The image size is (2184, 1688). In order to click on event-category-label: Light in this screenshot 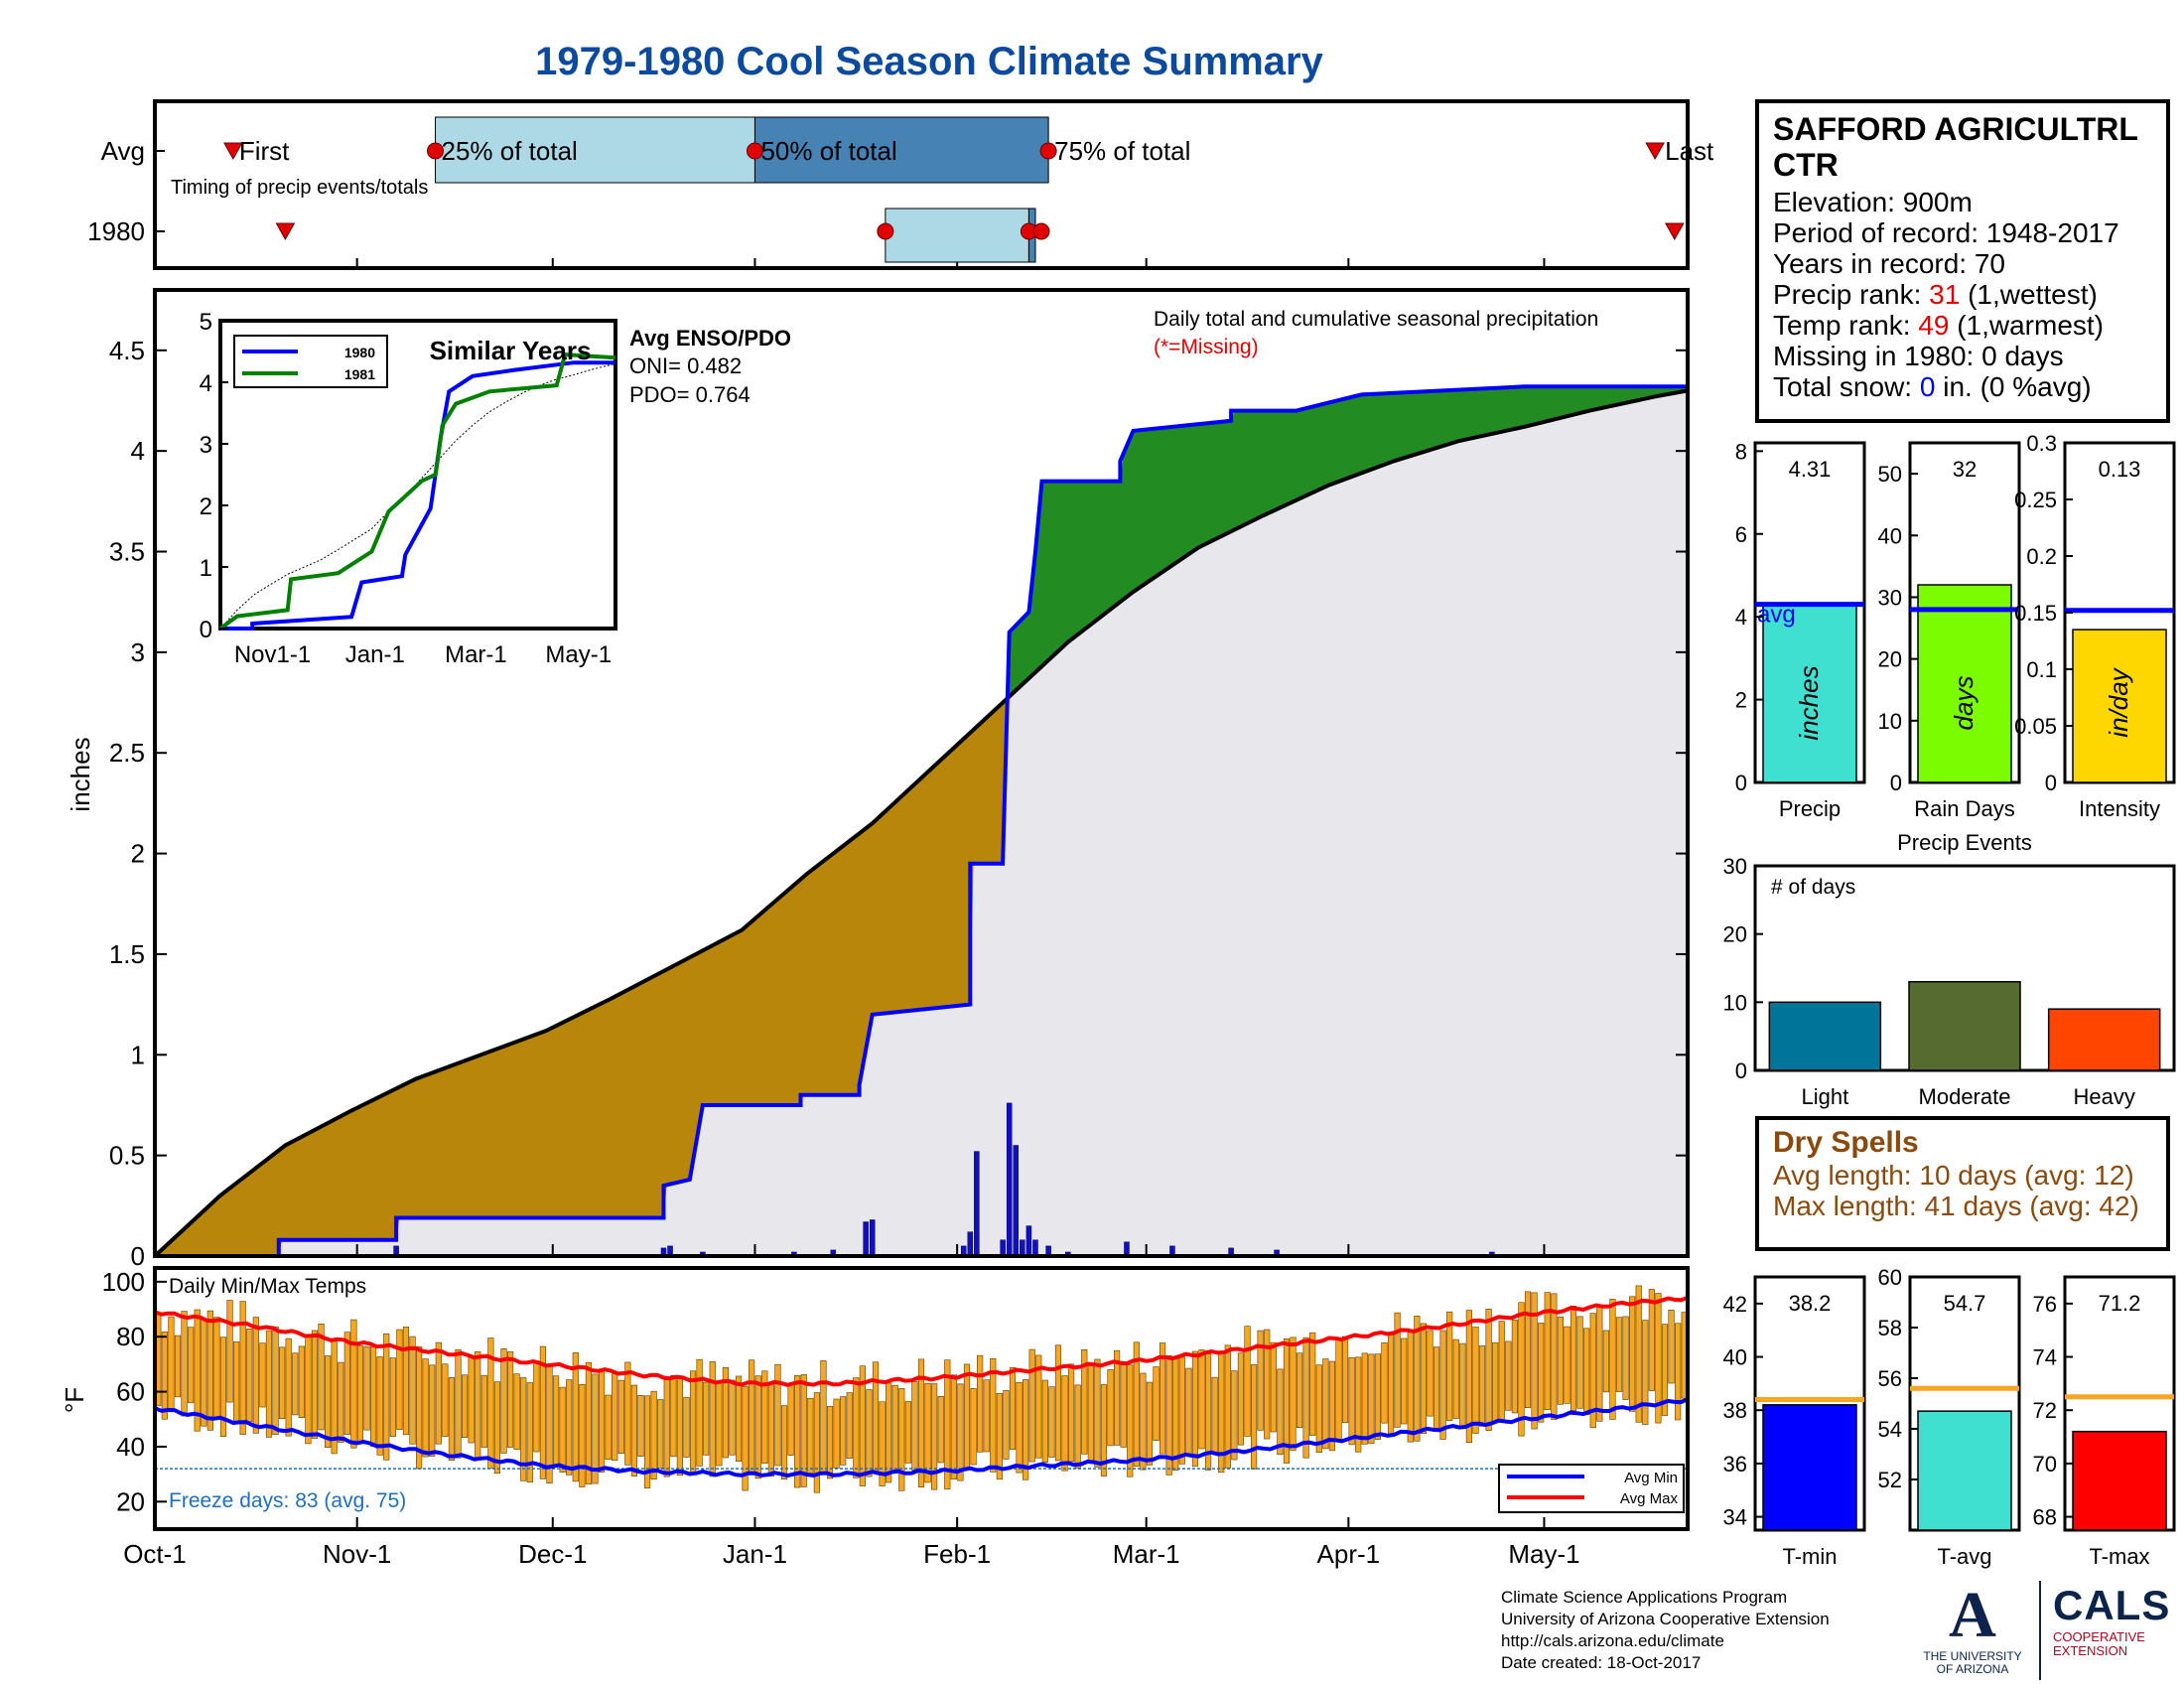, I will do `click(1824, 1096)`.